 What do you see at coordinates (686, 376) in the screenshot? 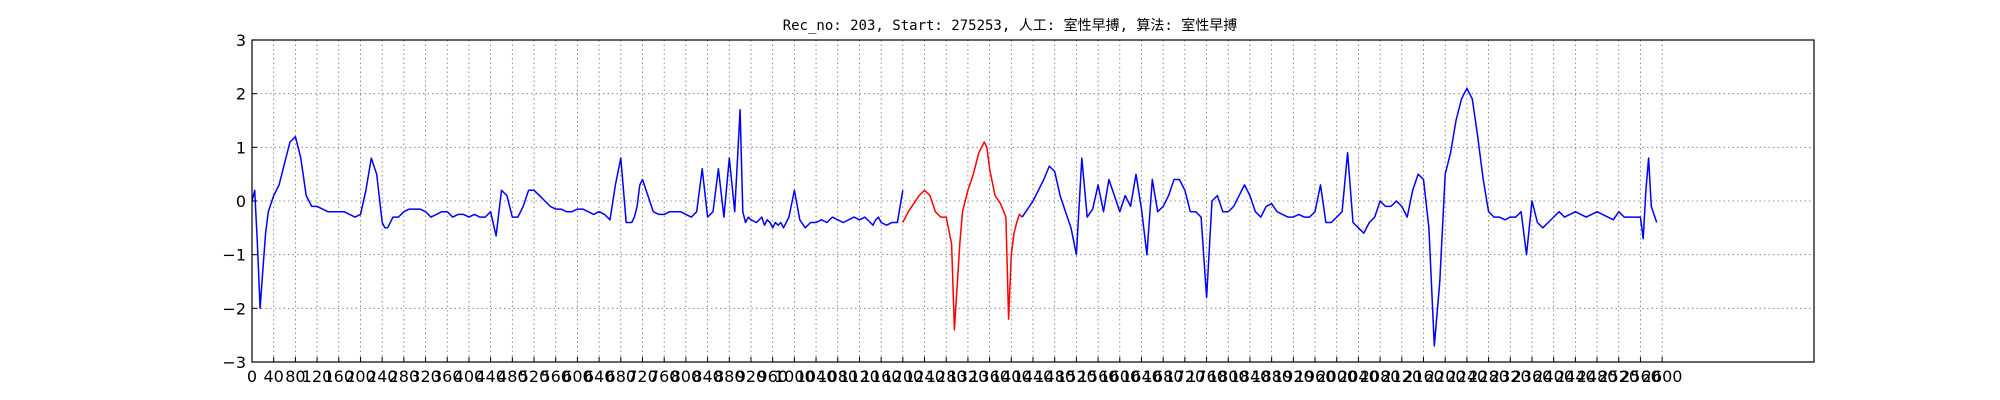
I see `x-tick-label: 800` at bounding box center [686, 376].